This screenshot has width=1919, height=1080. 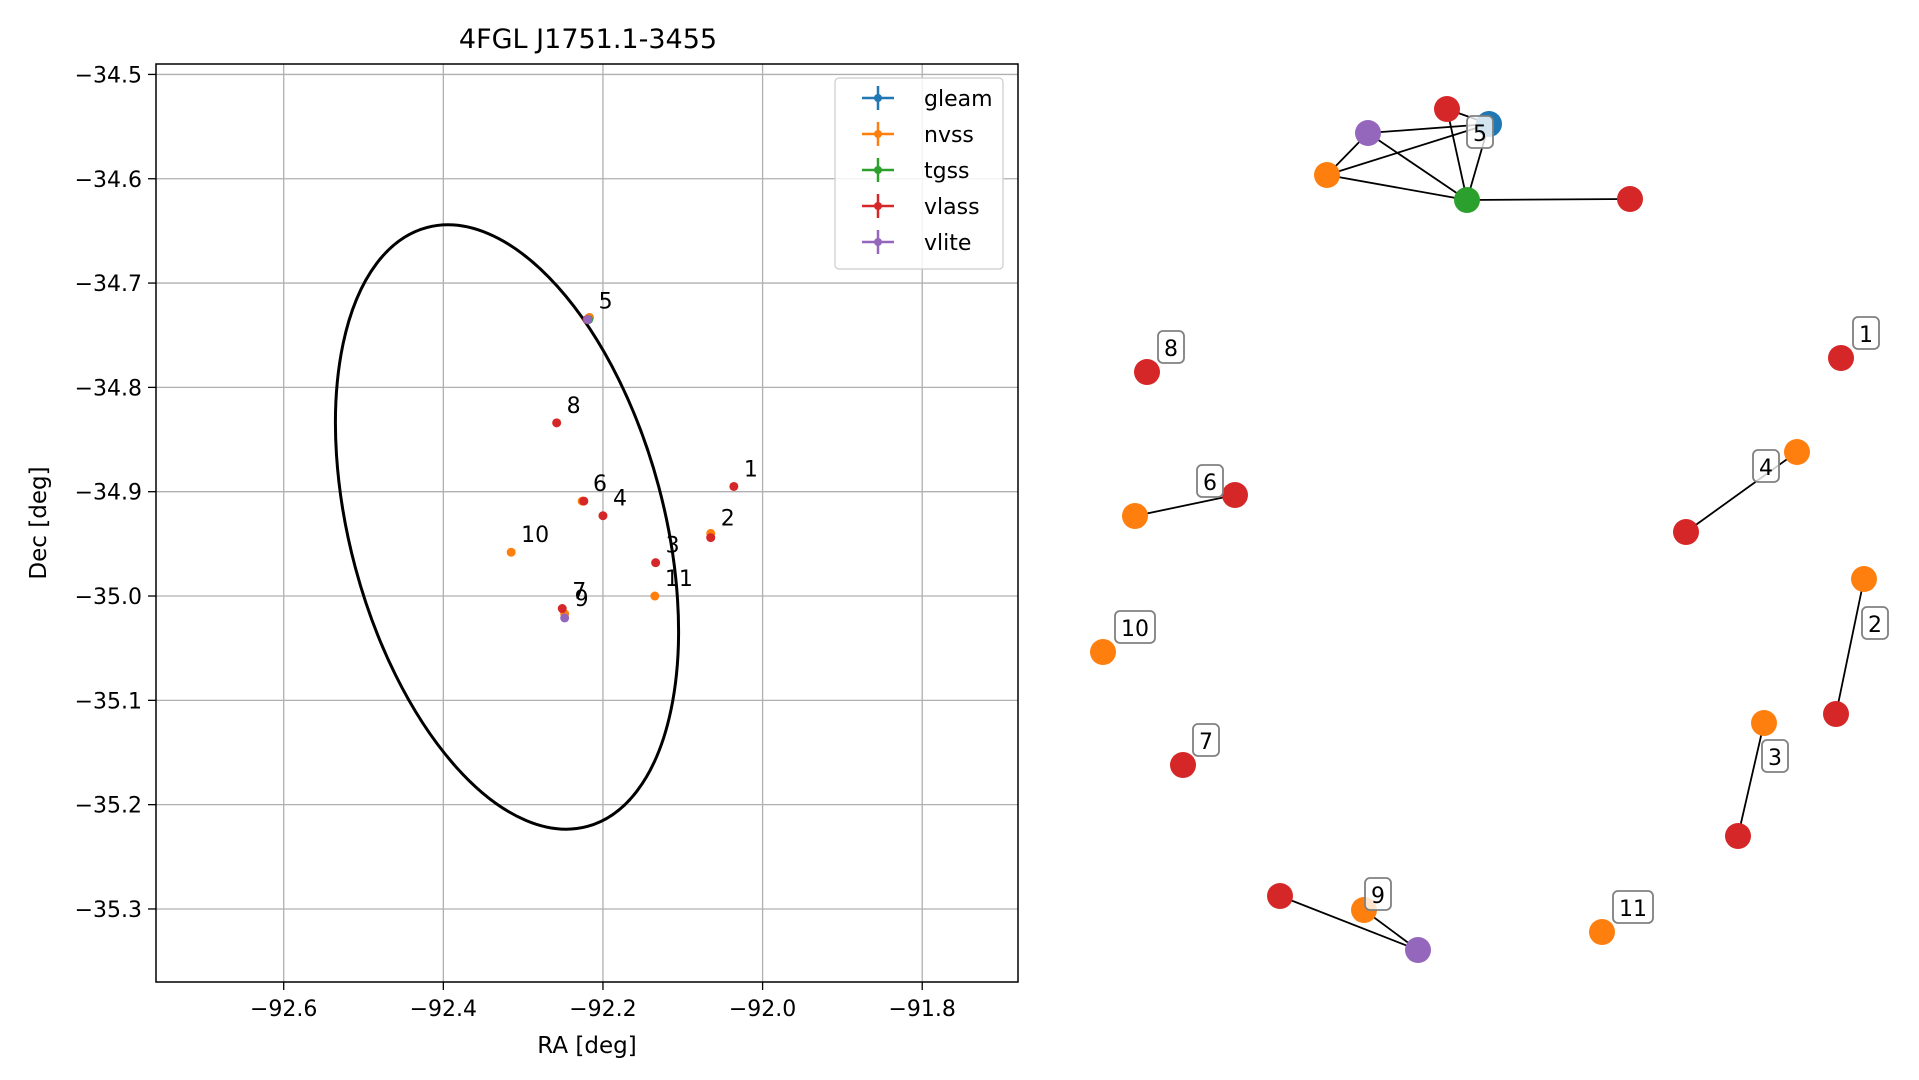 I want to click on graph-label: 11, so click(x=1633, y=909).